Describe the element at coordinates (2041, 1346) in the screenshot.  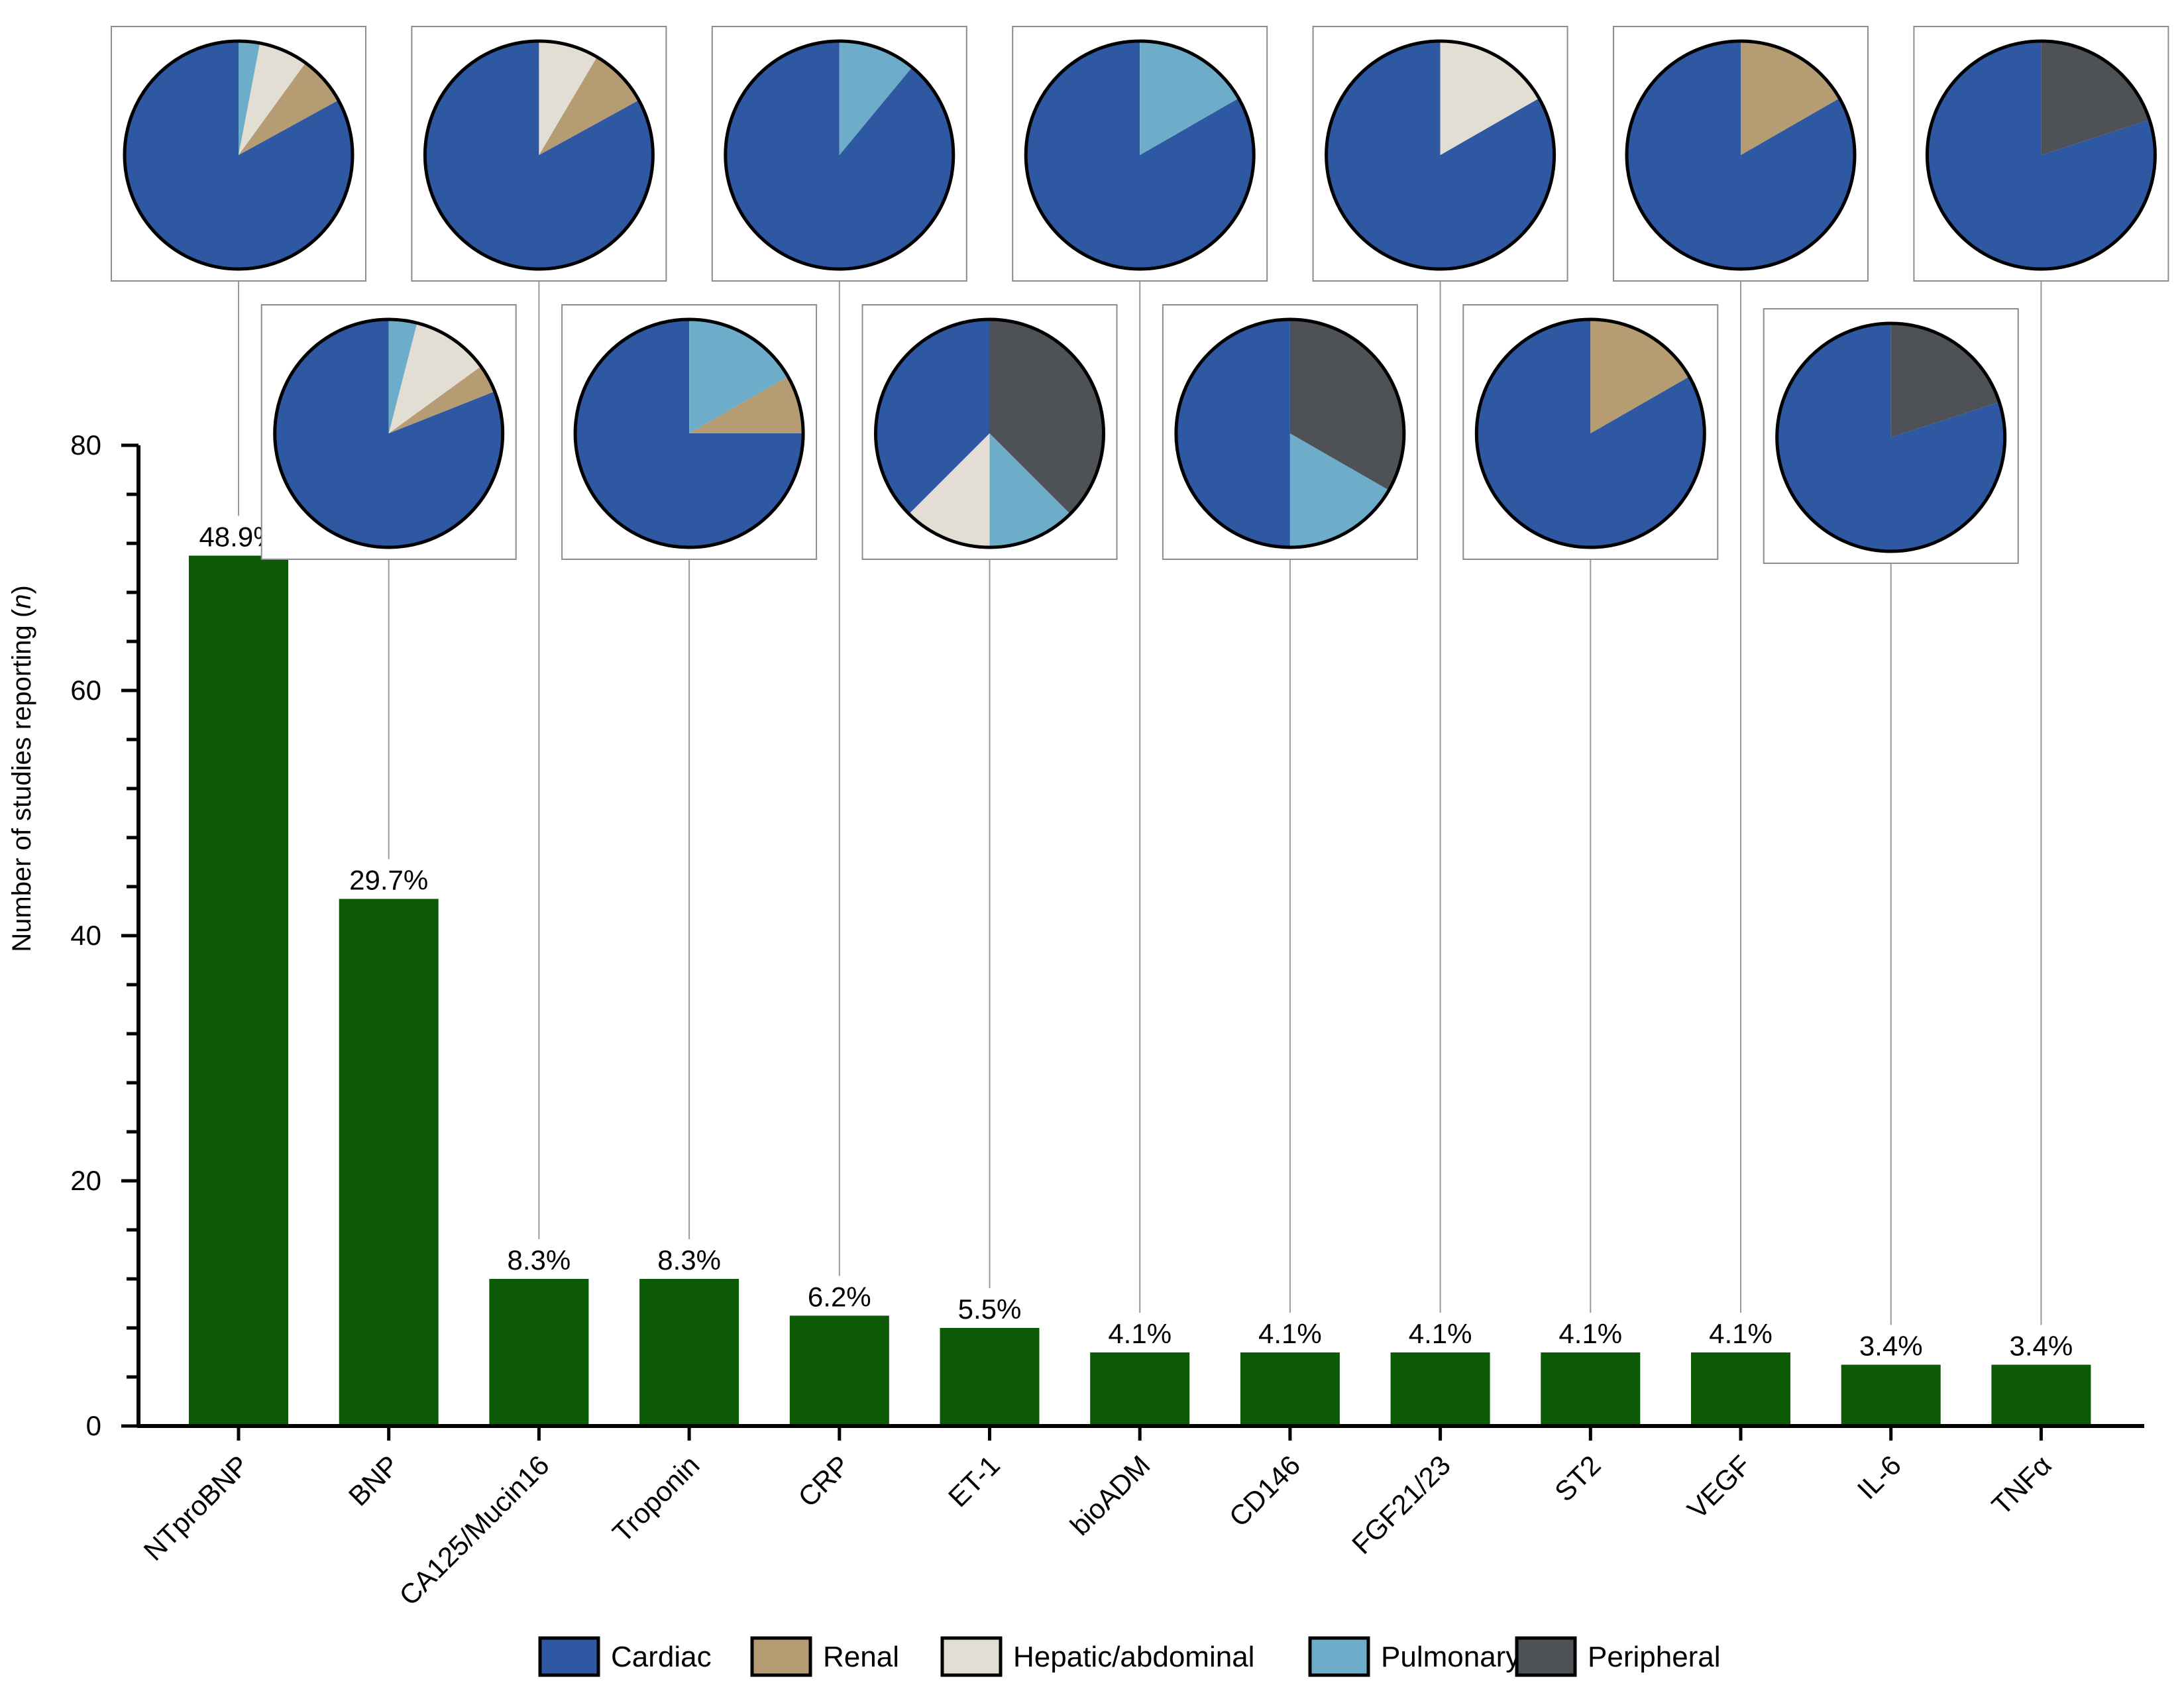
I see `bar-percent-label-12: 3.4%` at that location.